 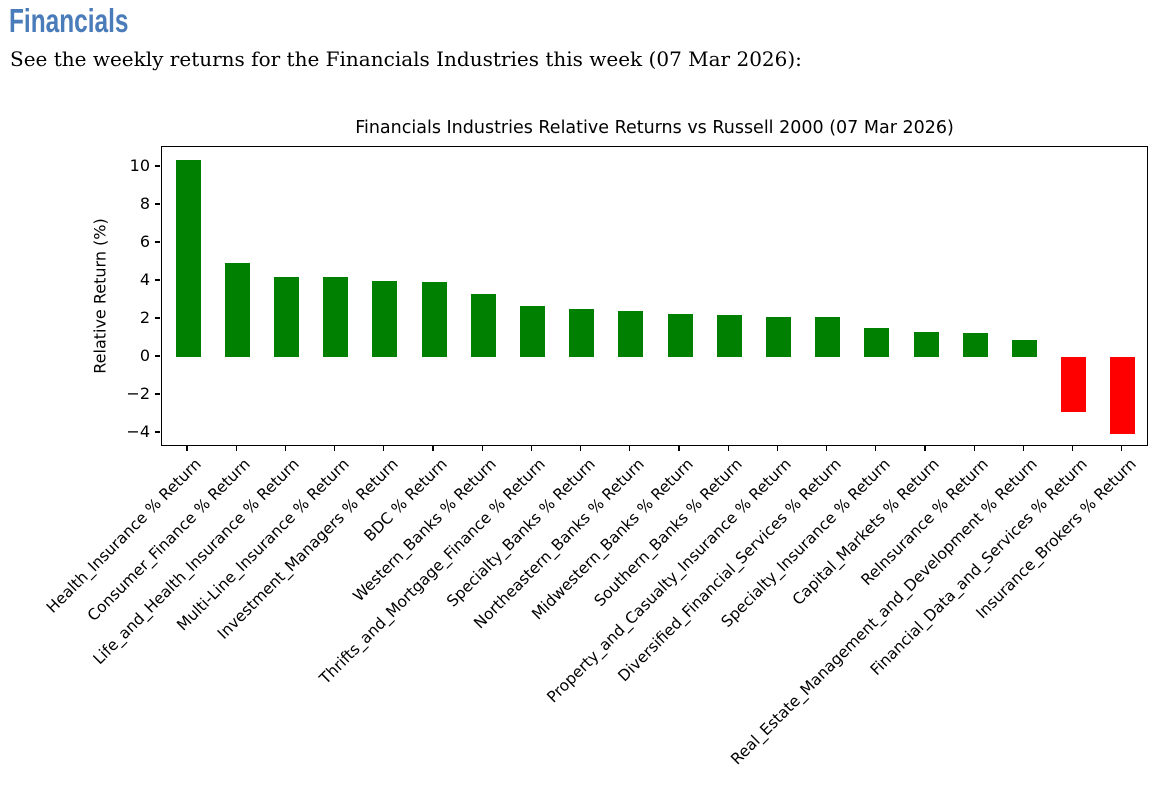 What do you see at coordinates (144, 355) in the screenshot?
I see `y-tick-label: 0` at bounding box center [144, 355].